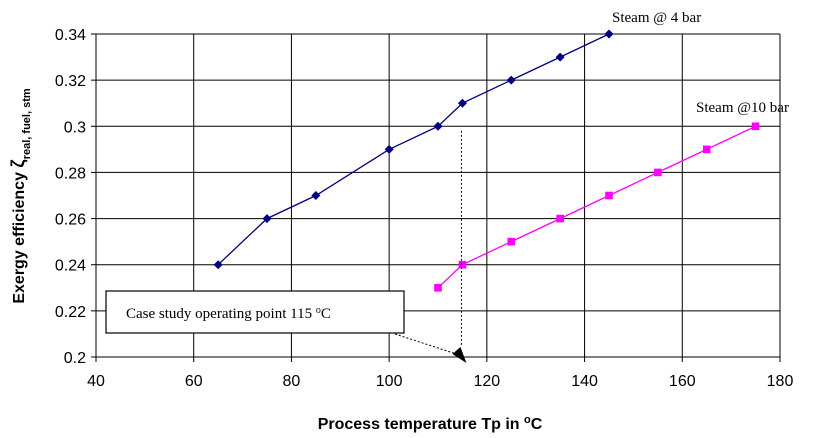 The height and width of the screenshot is (438, 823). What do you see at coordinates (421, 424) in the screenshot?
I see `x-axis-title-main: Process temperature Tp in` at bounding box center [421, 424].